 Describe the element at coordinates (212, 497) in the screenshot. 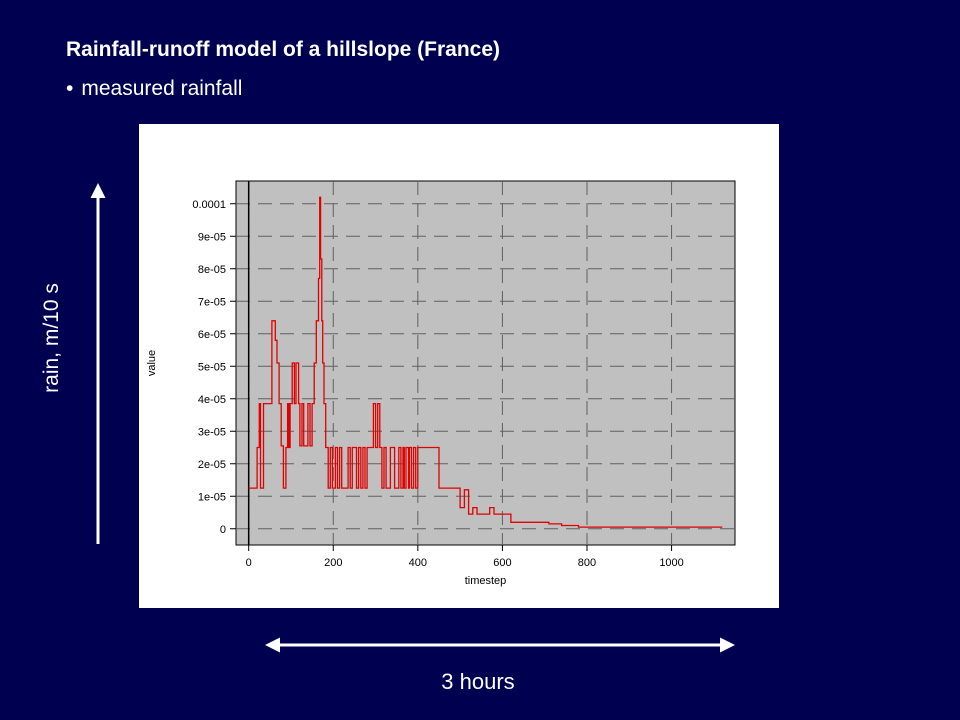

I see `y-tick-label: 1e-05` at that location.